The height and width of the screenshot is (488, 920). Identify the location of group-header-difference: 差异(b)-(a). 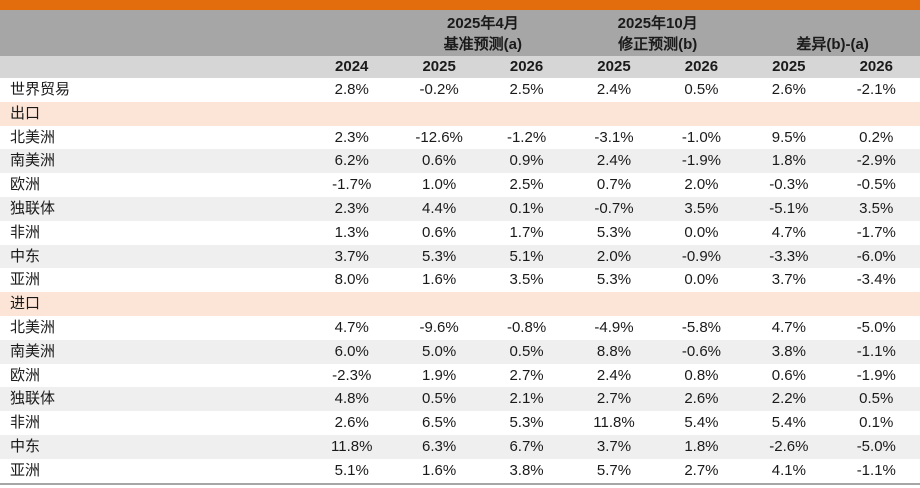
(832, 33).